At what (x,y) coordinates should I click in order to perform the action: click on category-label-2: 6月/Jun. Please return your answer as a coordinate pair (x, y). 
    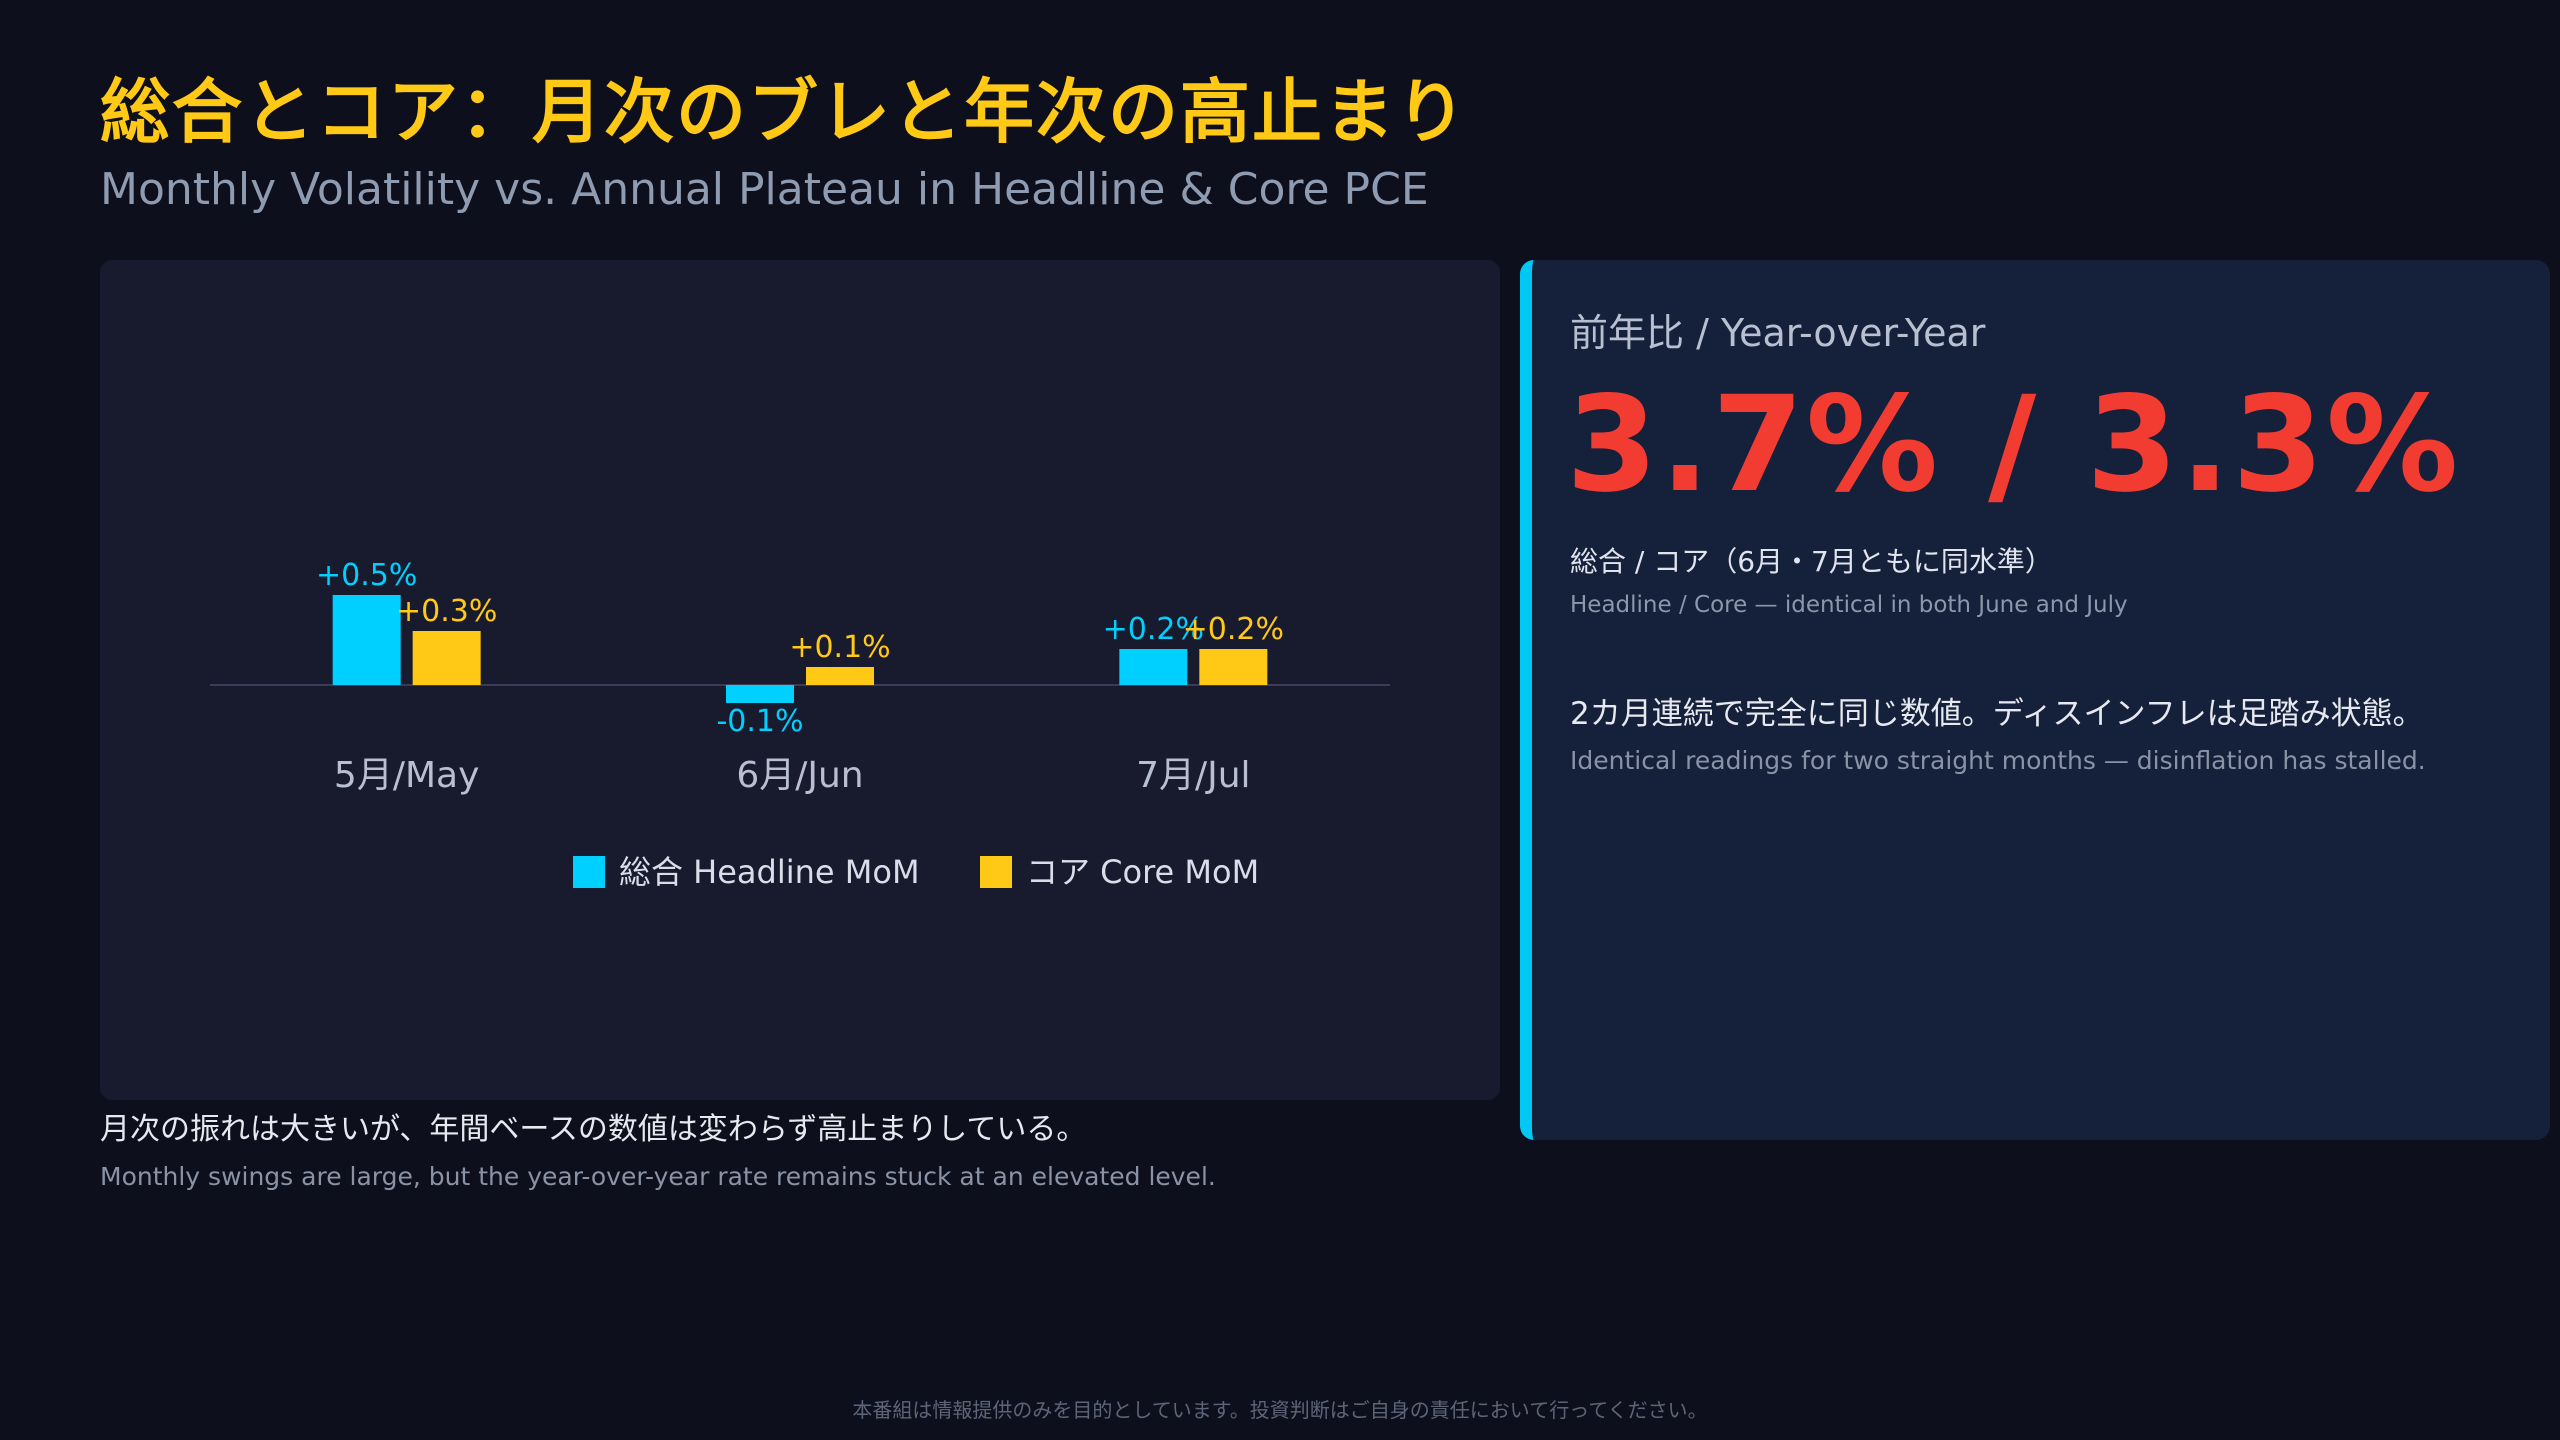
    Looking at the image, I should click on (799, 775).